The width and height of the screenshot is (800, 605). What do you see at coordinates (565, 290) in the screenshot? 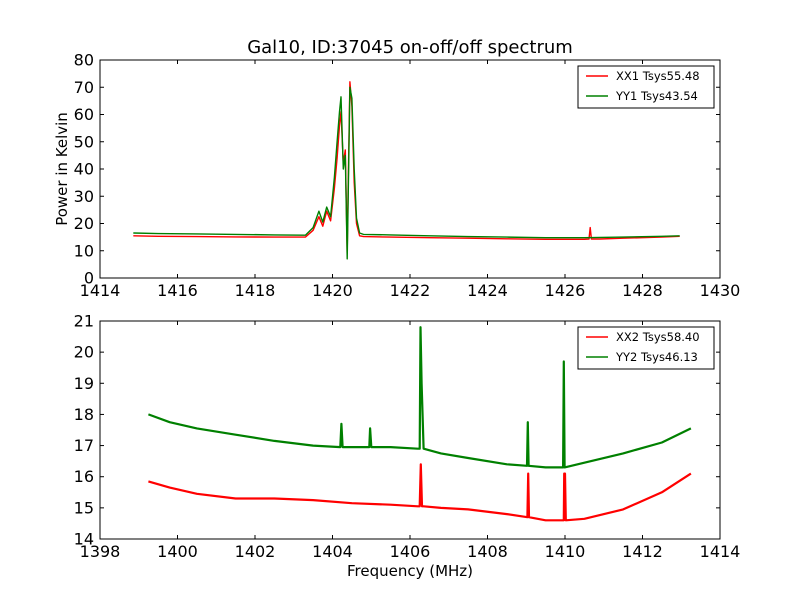
I see `x-tick-label: 1426` at bounding box center [565, 290].